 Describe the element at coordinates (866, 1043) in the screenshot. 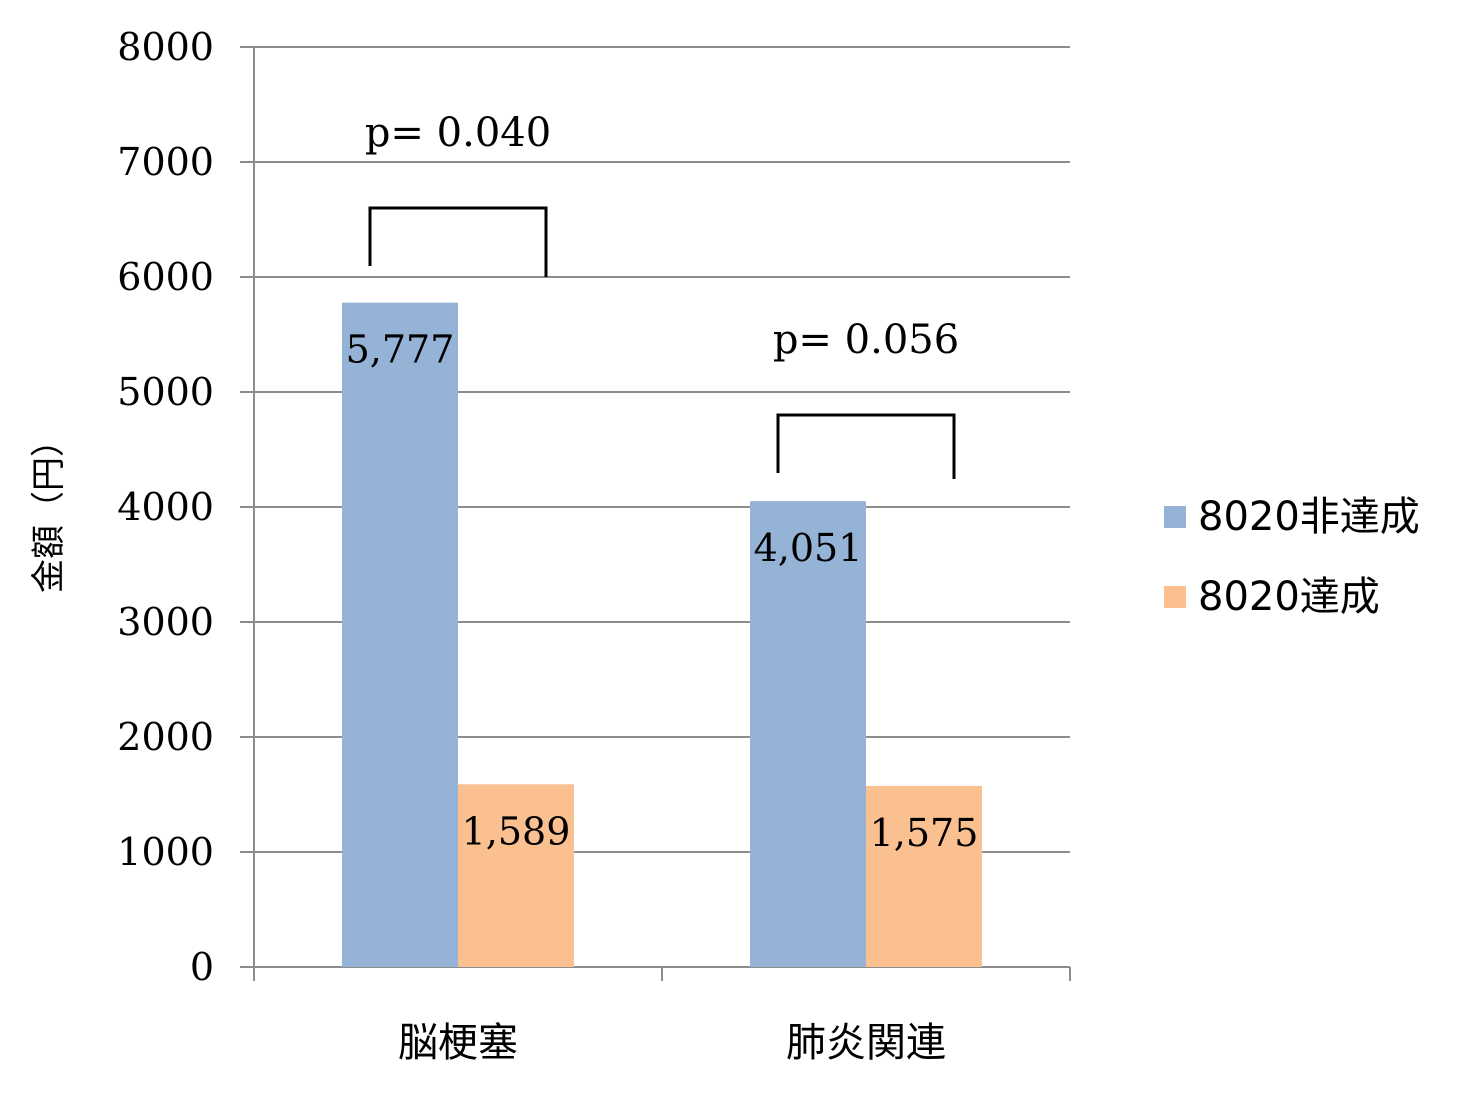

I see `x-category-label: 肺炎関連` at that location.